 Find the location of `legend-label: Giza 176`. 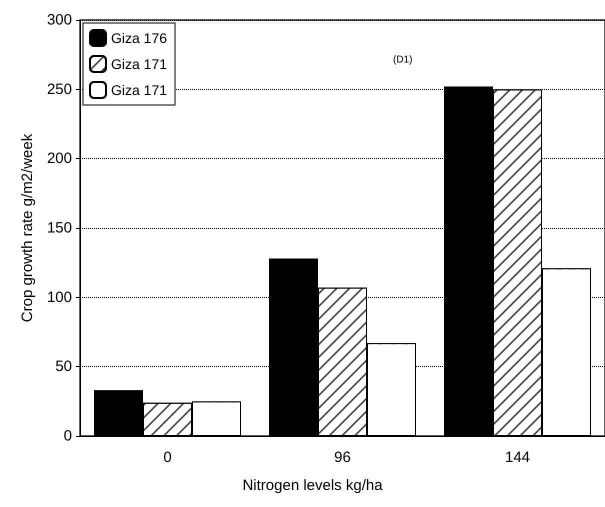

legend-label: Giza 176 is located at coordinates (139, 38).